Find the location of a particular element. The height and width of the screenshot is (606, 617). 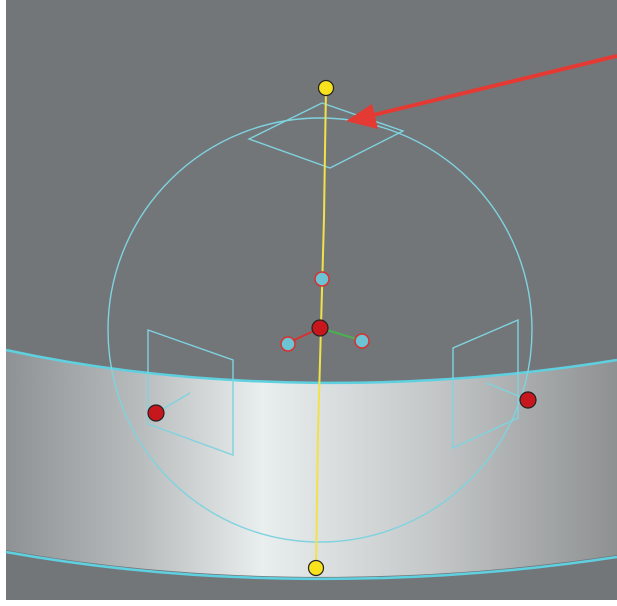

annotation-arrow-head is located at coordinates (362, 116).